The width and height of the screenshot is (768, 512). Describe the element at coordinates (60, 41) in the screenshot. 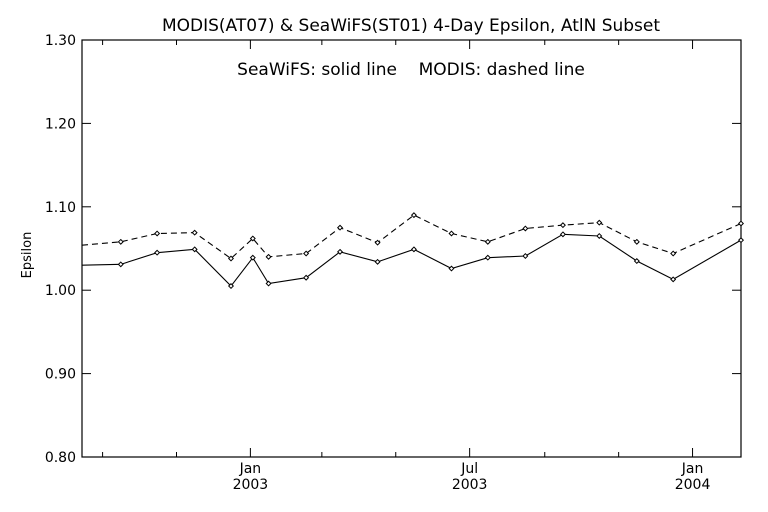

I see `y-tick-label: 1.30` at that location.